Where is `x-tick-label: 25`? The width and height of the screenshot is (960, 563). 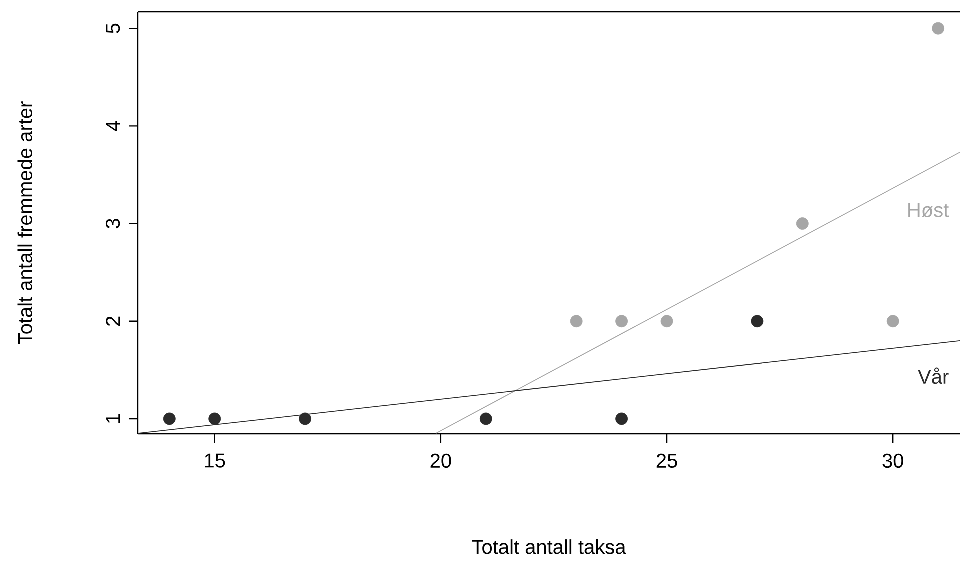
x-tick-label: 25 is located at coordinates (667, 461).